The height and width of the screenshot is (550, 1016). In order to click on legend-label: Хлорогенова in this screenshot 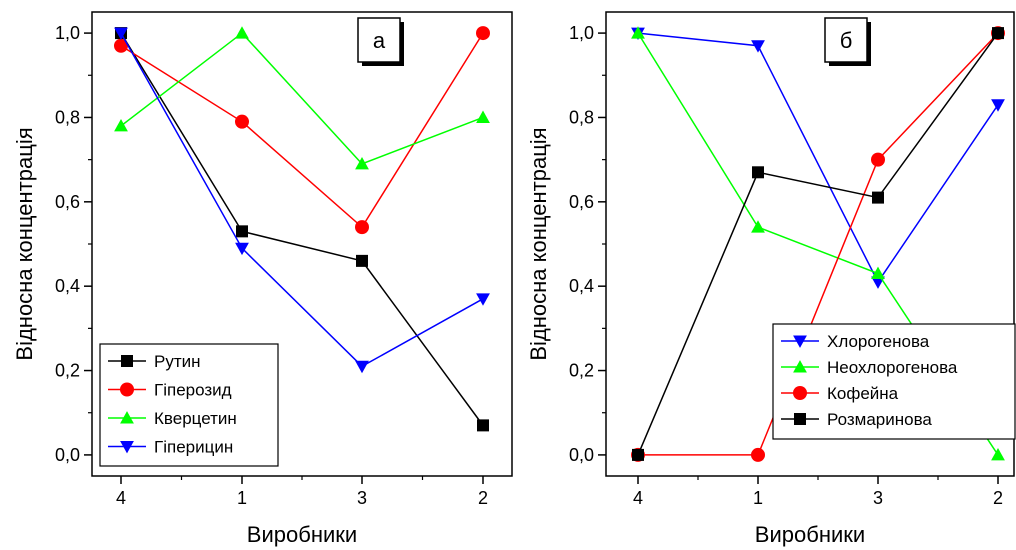, I will do `click(878, 341)`.